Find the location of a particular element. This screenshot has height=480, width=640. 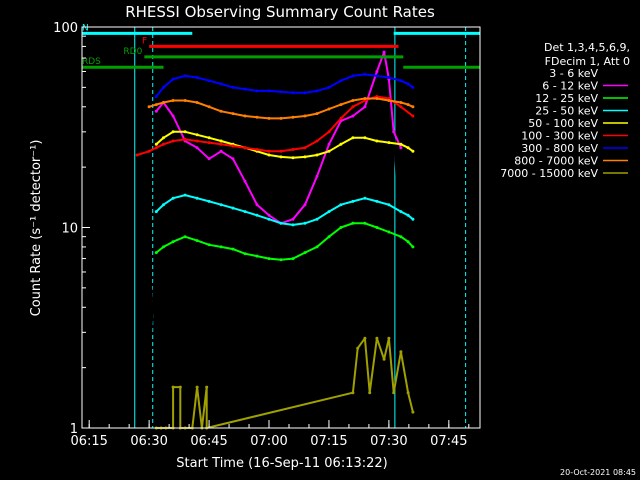

y-tick-label-2: 100 is located at coordinates (65, 28).